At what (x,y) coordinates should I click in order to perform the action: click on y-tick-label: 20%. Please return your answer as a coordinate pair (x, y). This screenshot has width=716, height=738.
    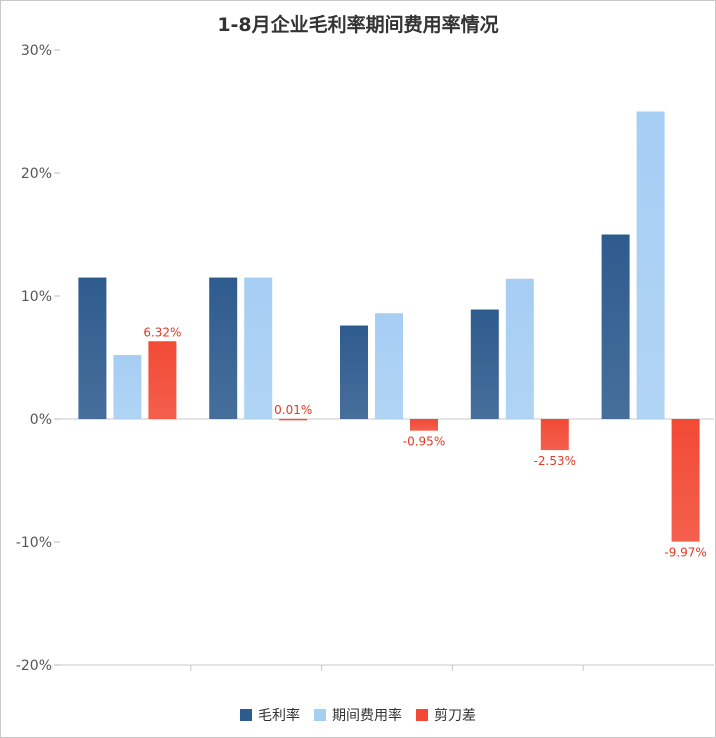
    Looking at the image, I should click on (36, 174).